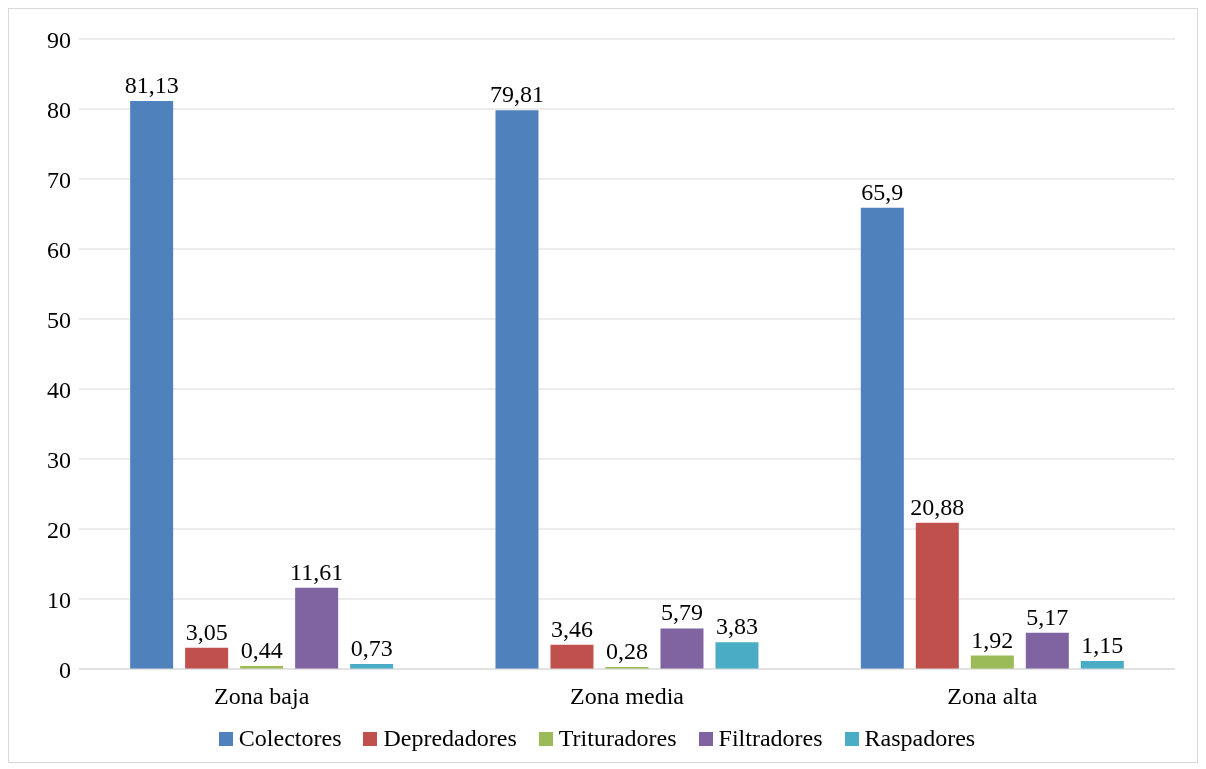  Describe the element at coordinates (262, 696) in the screenshot. I see `x-tick-label: Zona baja` at that location.